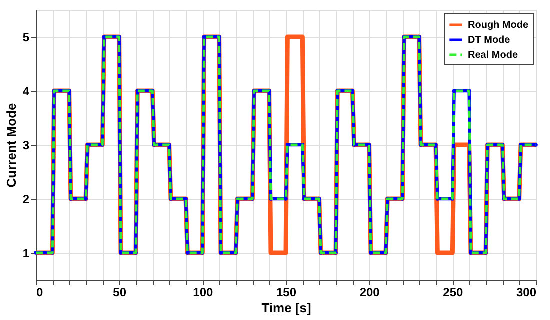 The height and width of the screenshot is (320, 550). What do you see at coordinates (26, 37) in the screenshot?
I see `y-tick-label: 5` at bounding box center [26, 37].